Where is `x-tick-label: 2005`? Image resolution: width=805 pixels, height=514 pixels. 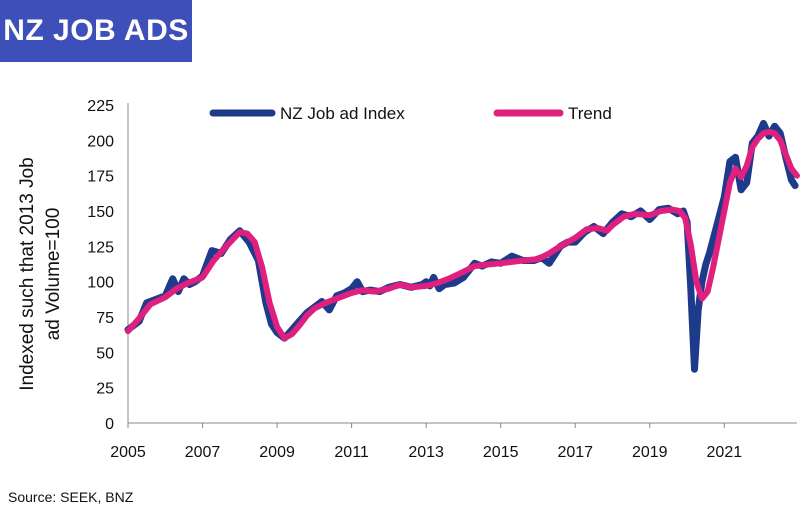
x-tick-label: 2005 is located at coordinates (128, 452).